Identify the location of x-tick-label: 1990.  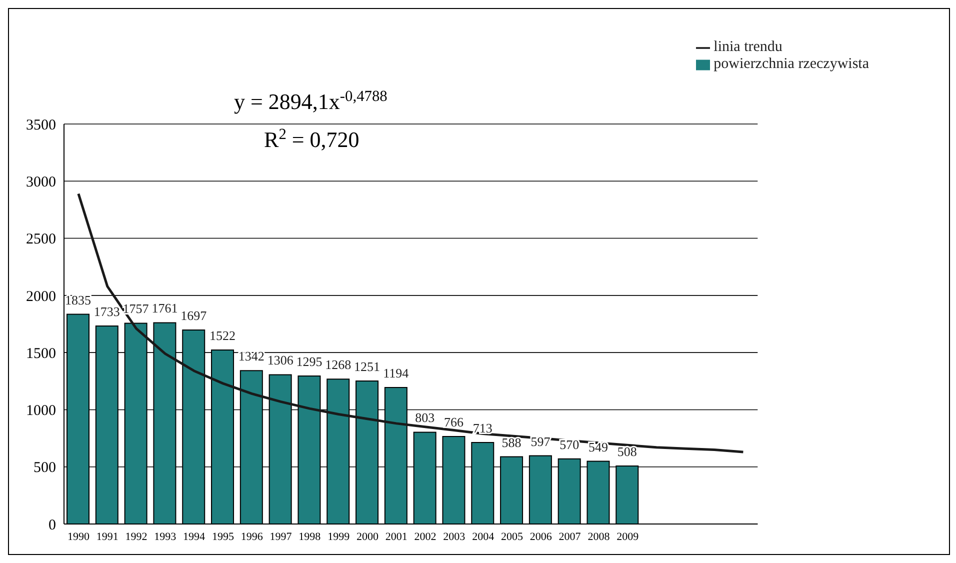
(78, 536).